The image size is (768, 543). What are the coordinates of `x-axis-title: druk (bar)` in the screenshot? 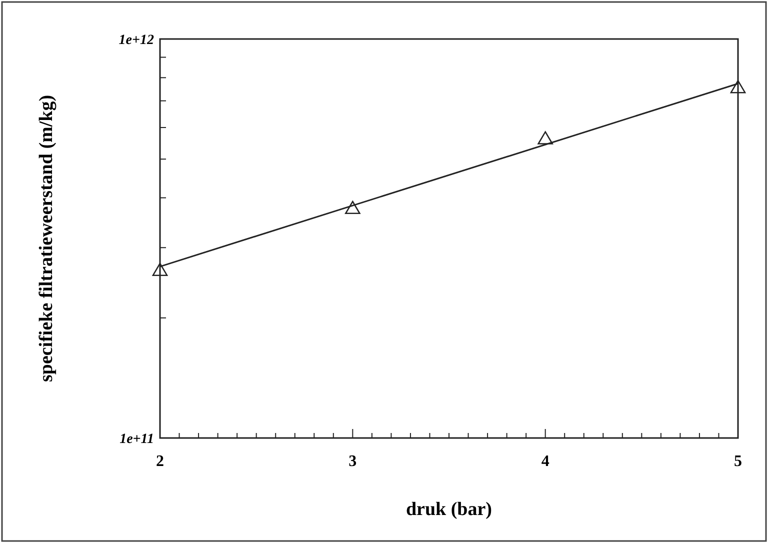 It's located at (449, 509).